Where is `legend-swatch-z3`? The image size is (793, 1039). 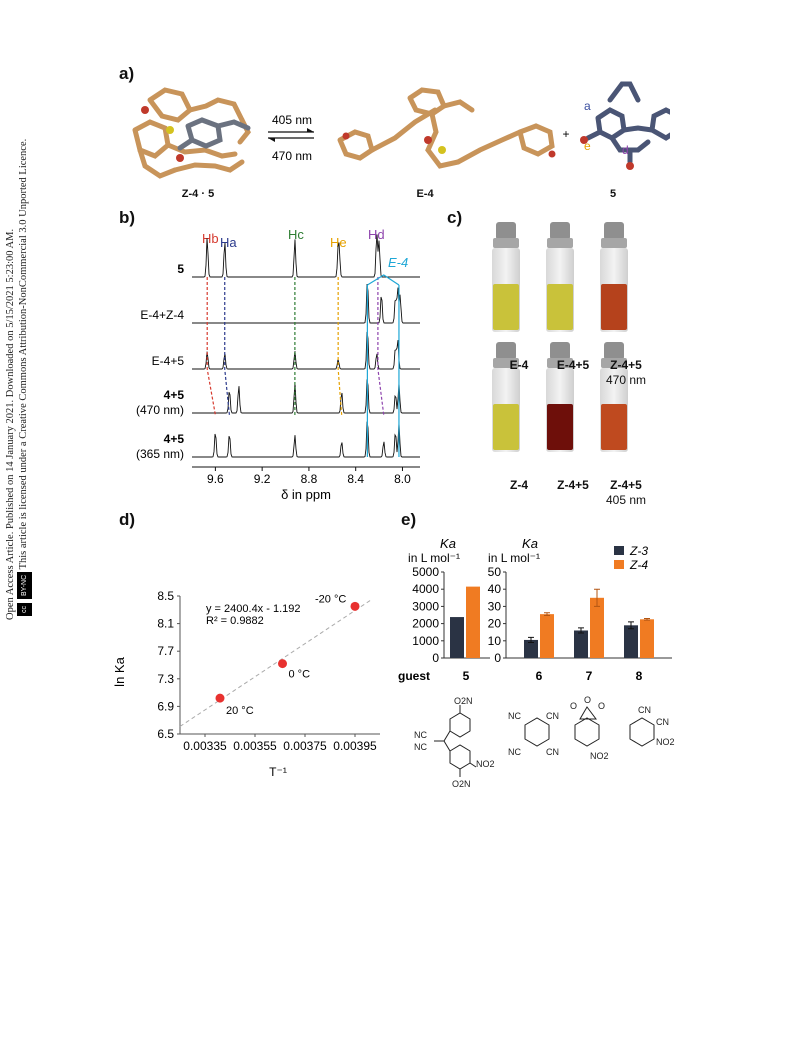 legend-swatch-z3 is located at coordinates (619, 550).